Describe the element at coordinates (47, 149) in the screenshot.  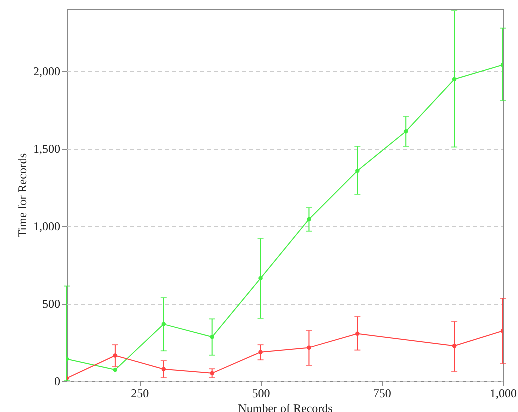
I see `y-tick-label: 1,500` at that location.